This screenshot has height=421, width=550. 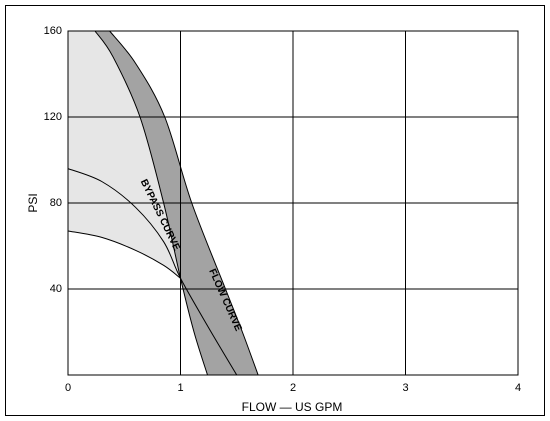 I want to click on y-tick-label: 160, so click(x=53, y=31).